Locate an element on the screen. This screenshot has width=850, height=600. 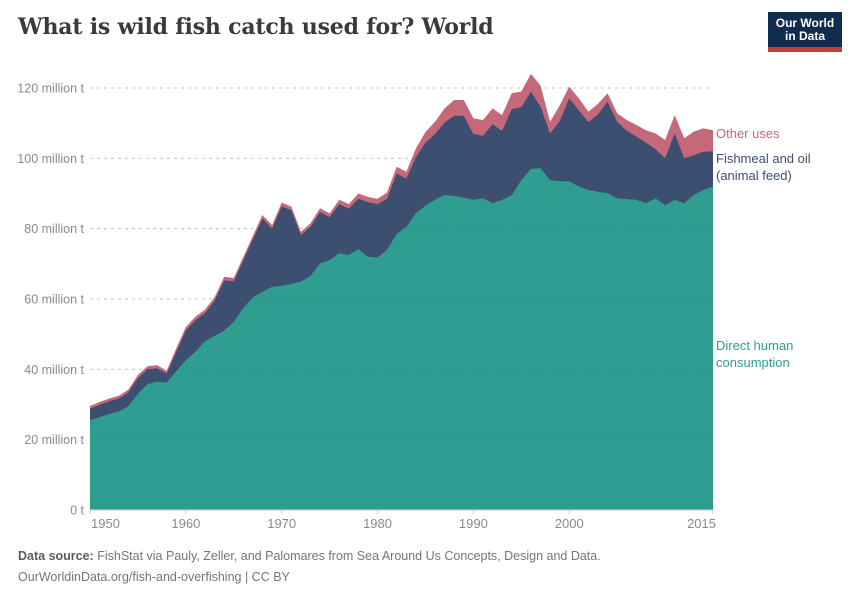
x-axis-tick-label: 2000 is located at coordinates (569, 523).